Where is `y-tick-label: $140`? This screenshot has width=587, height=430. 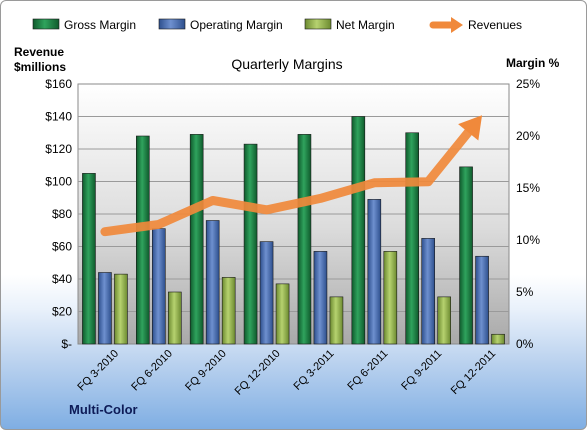 y-tick-label: $140 is located at coordinates (58, 117).